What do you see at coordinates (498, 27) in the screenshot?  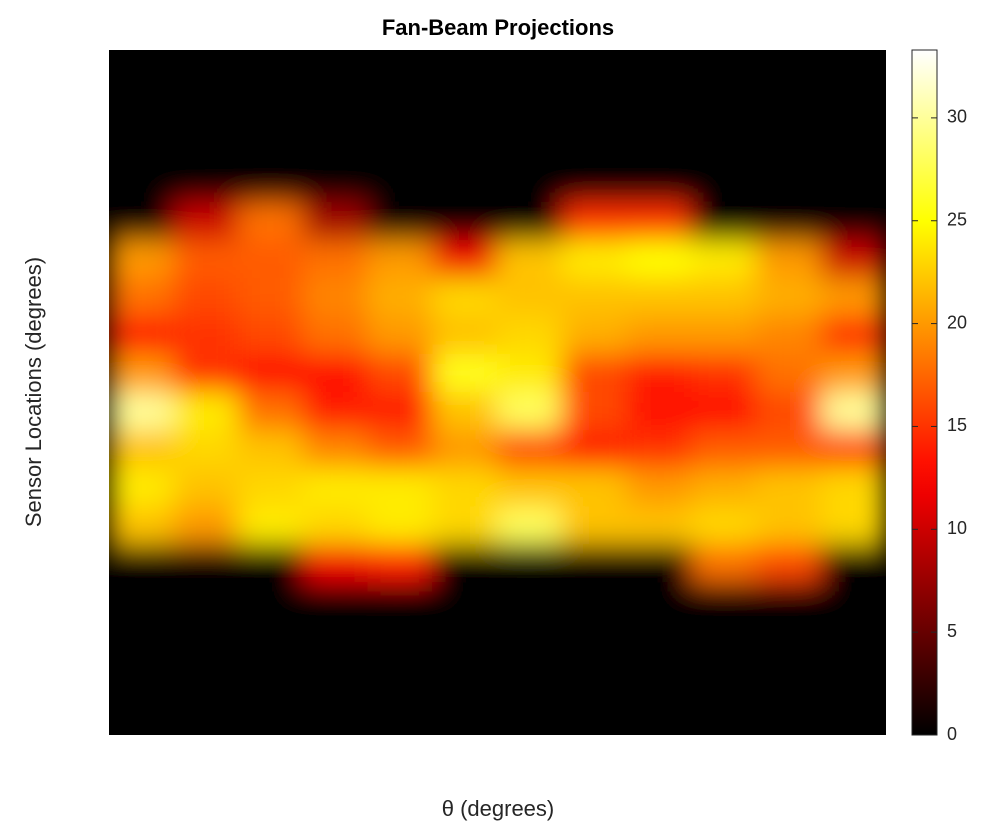 I see `chart-title: Fan-Beam Projections` at bounding box center [498, 27].